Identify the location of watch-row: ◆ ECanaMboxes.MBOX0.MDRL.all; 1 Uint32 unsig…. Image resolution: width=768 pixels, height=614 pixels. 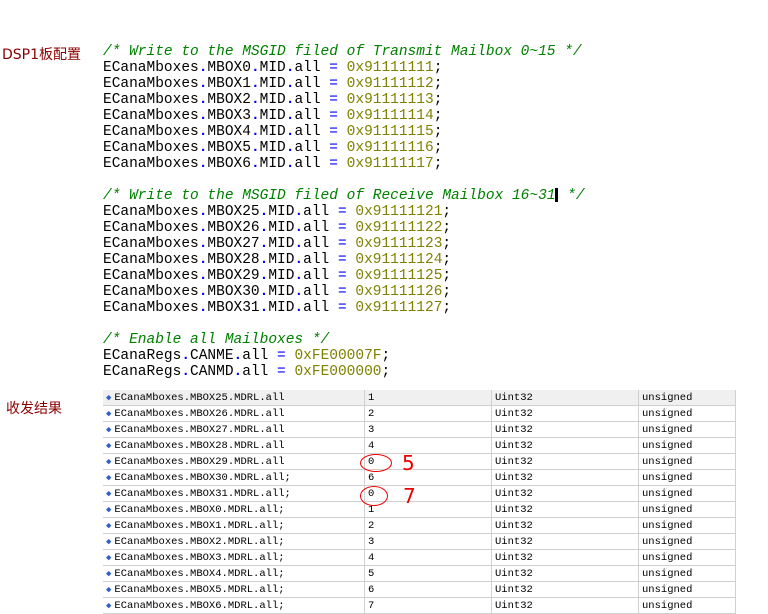
(419, 509).